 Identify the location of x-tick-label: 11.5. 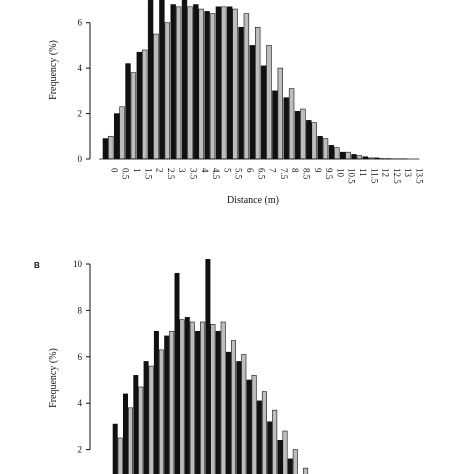
(374, 176).